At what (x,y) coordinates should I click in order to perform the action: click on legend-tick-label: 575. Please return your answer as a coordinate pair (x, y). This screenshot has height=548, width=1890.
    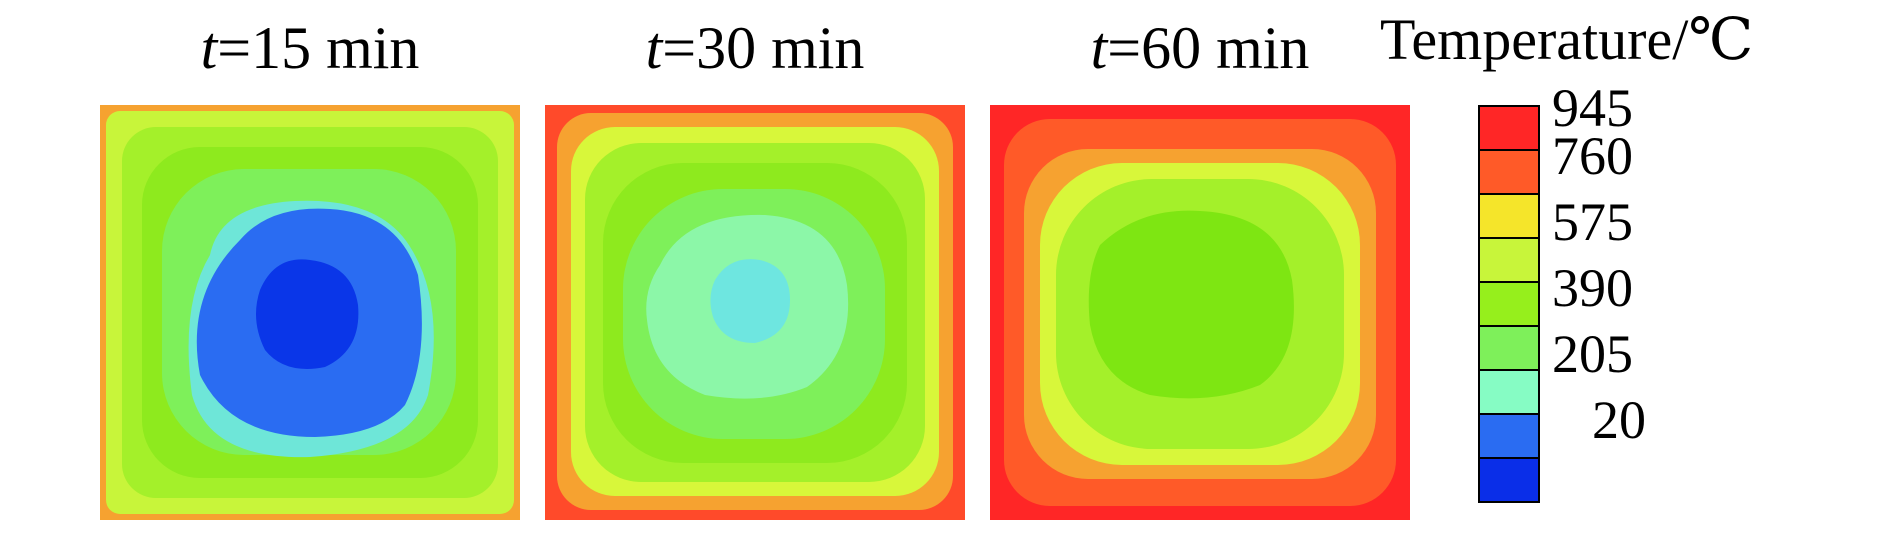
    Looking at the image, I should click on (1592, 222).